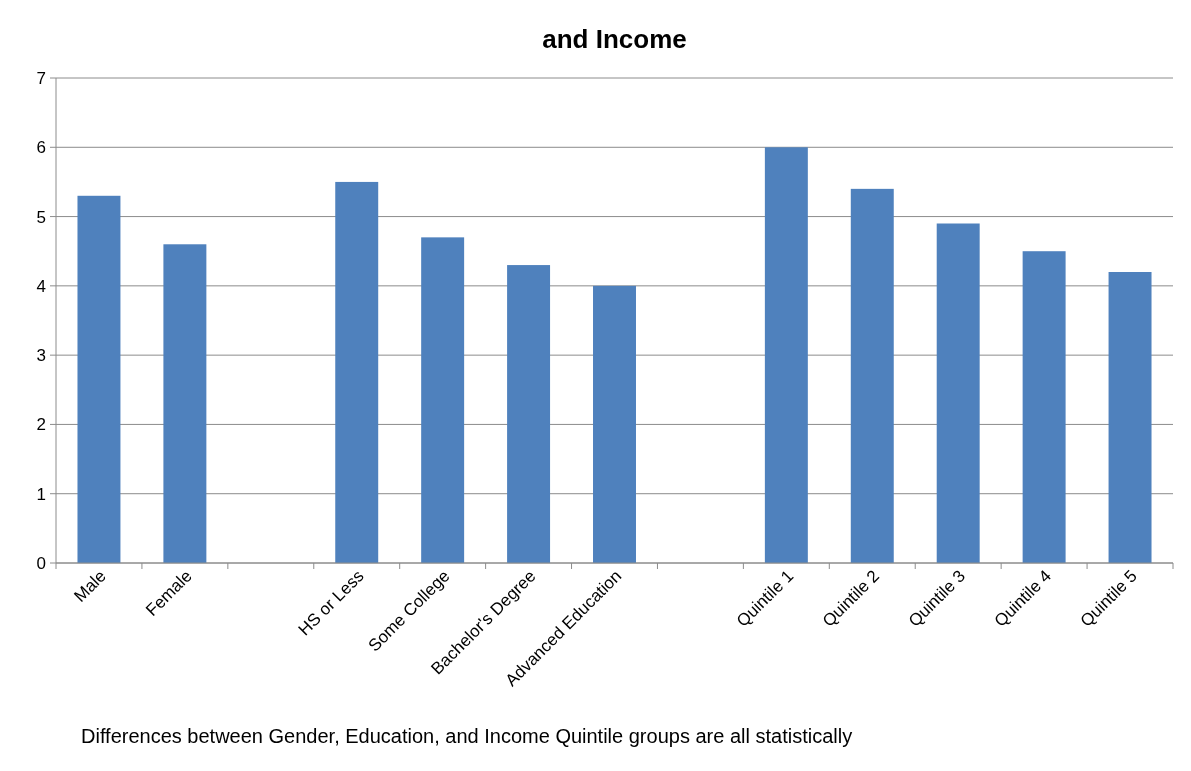 This screenshot has width=1191, height=771. What do you see at coordinates (41, 78) in the screenshot?
I see `y-tick-label: 7` at bounding box center [41, 78].